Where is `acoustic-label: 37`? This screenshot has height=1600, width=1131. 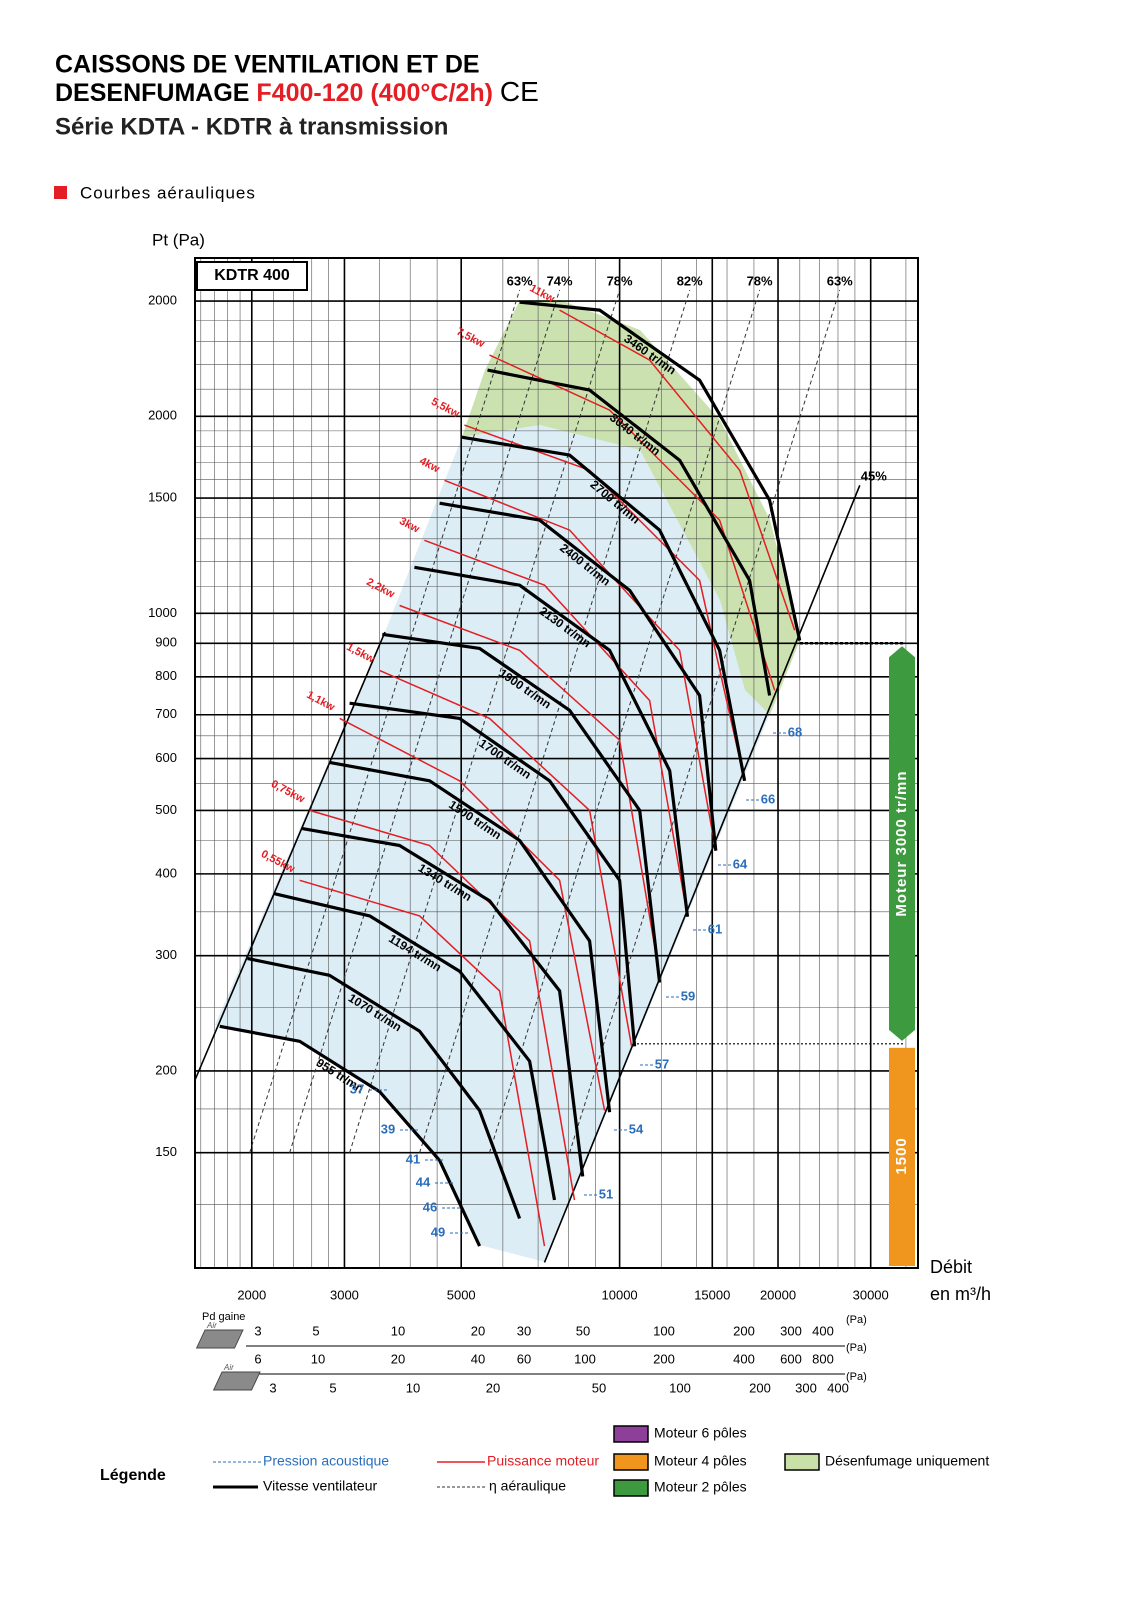 acoustic-label: 37 is located at coordinates (357, 1088).